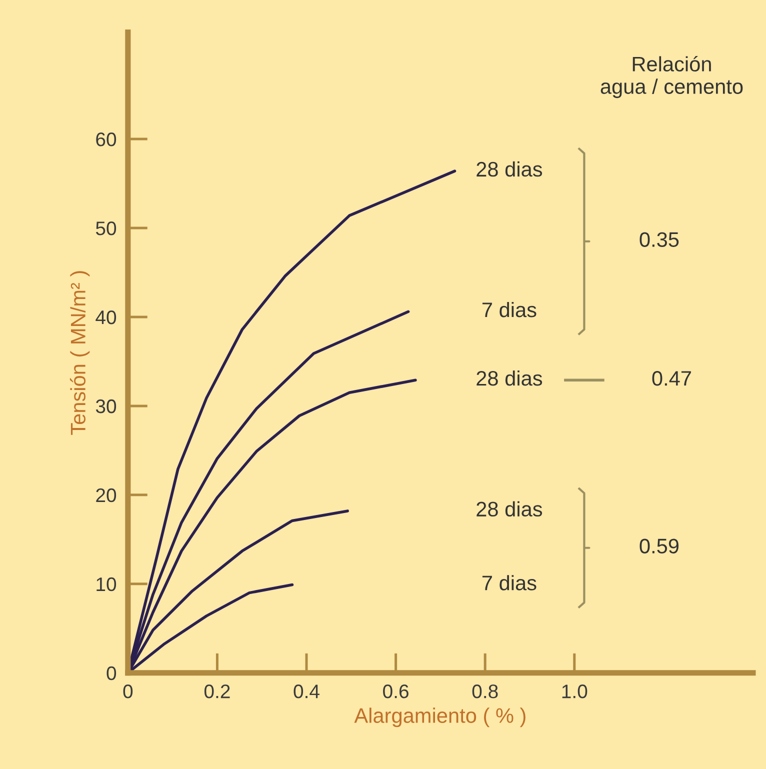  Describe the element at coordinates (106, 406) in the screenshot. I see `y-tick-label: 30` at that location.